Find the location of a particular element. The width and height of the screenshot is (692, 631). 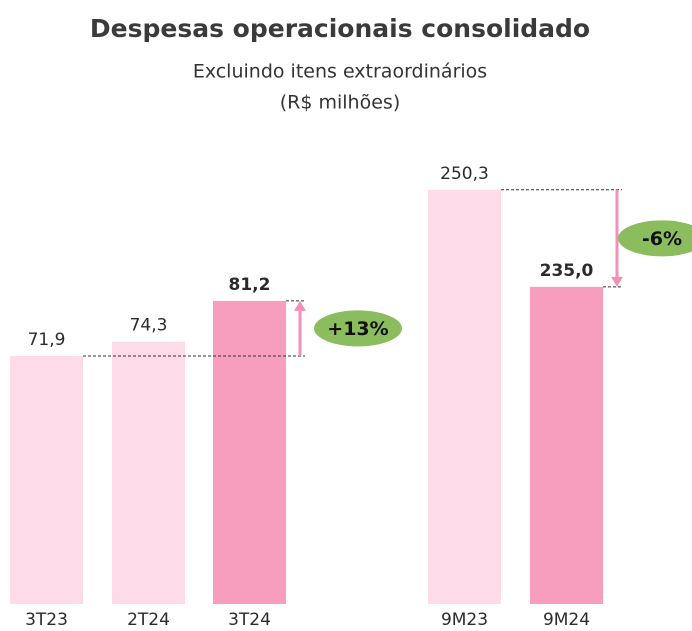

x-tick-label: 9M23 is located at coordinates (464, 620).